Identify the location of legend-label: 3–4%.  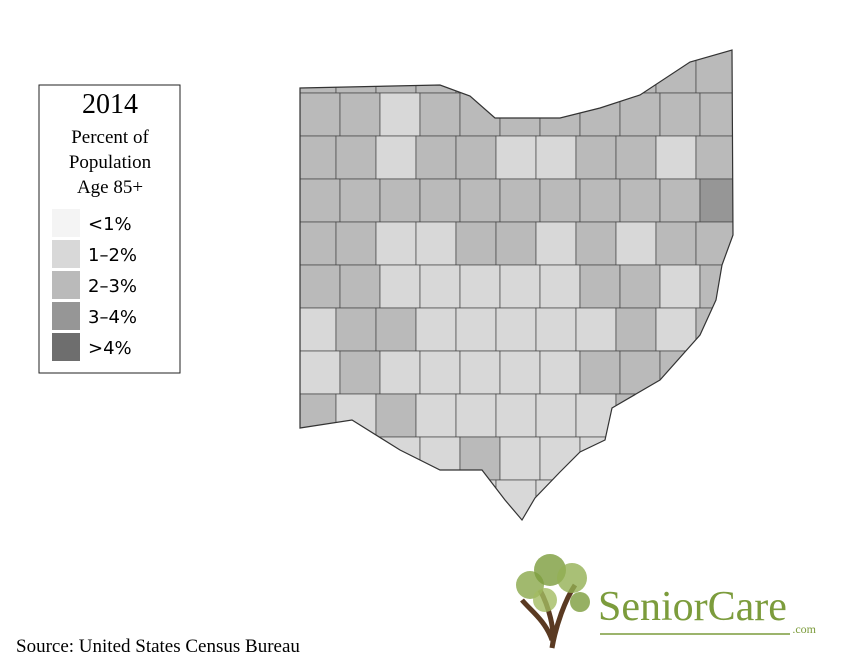
(112, 317).